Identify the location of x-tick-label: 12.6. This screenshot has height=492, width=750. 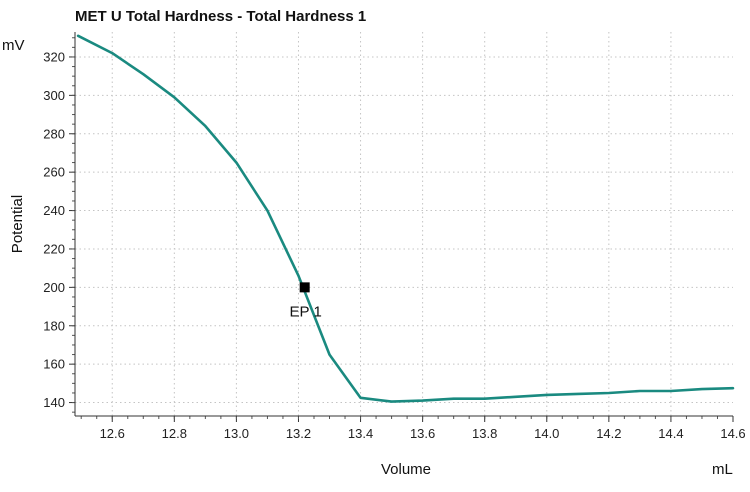
(112, 433).